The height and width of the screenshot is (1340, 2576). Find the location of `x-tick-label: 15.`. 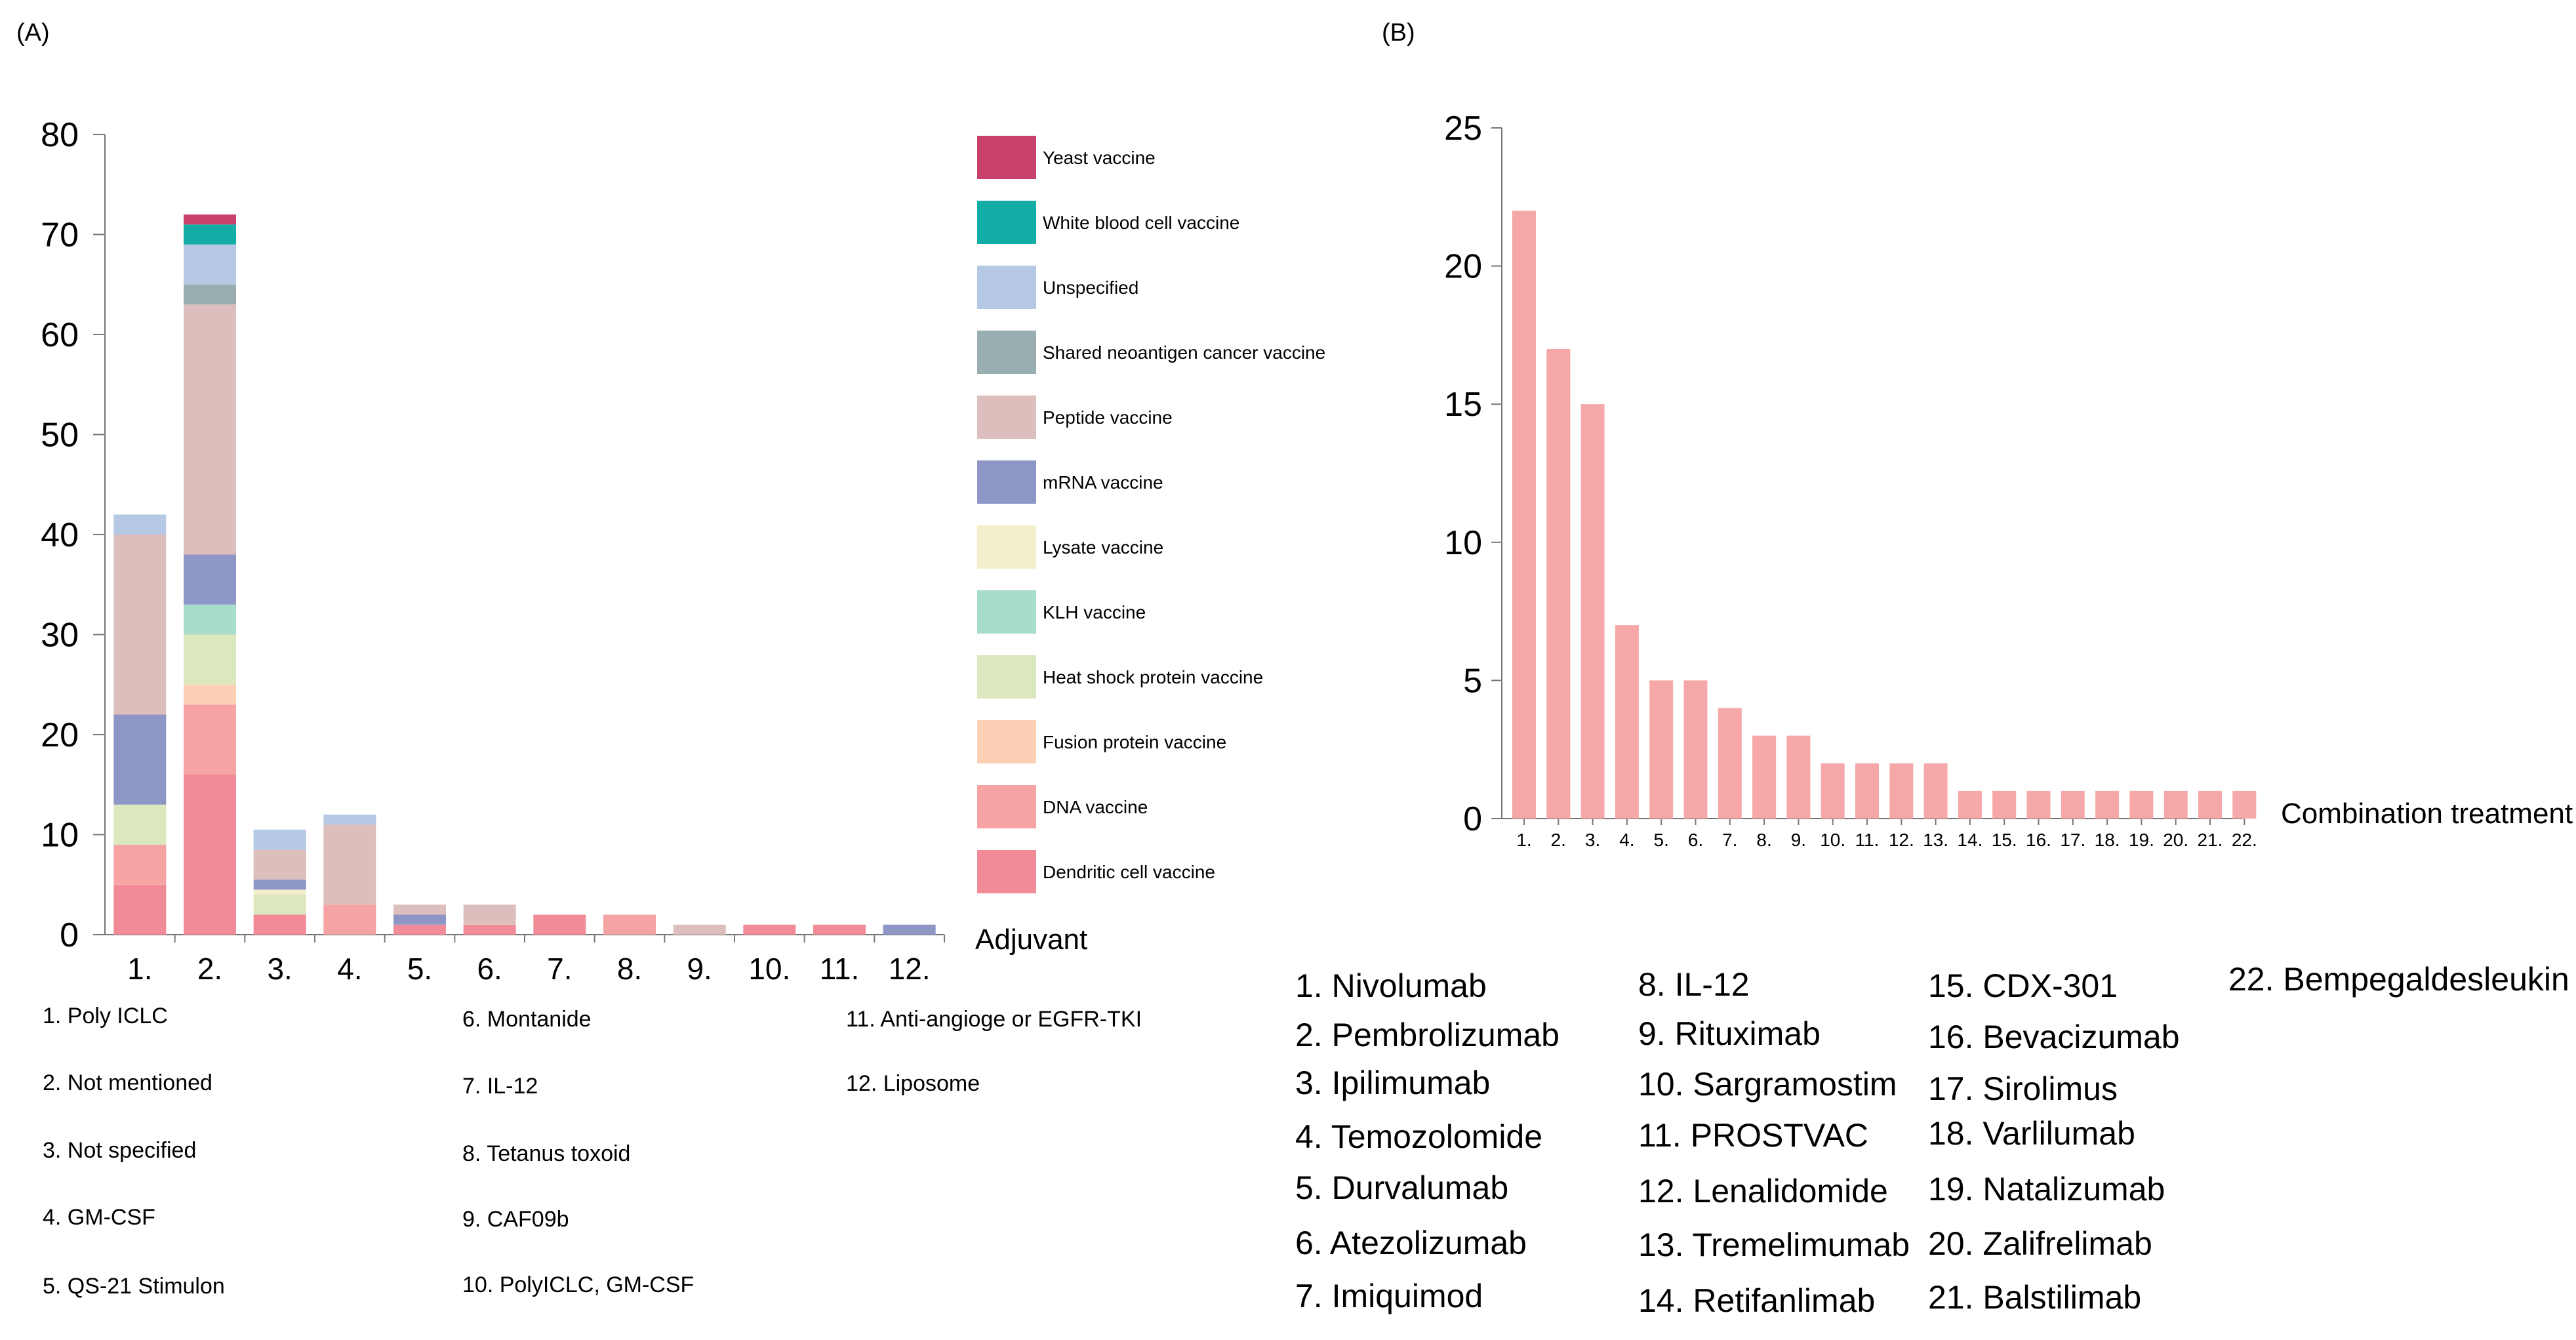

x-tick-label: 15. is located at coordinates (2004, 840).